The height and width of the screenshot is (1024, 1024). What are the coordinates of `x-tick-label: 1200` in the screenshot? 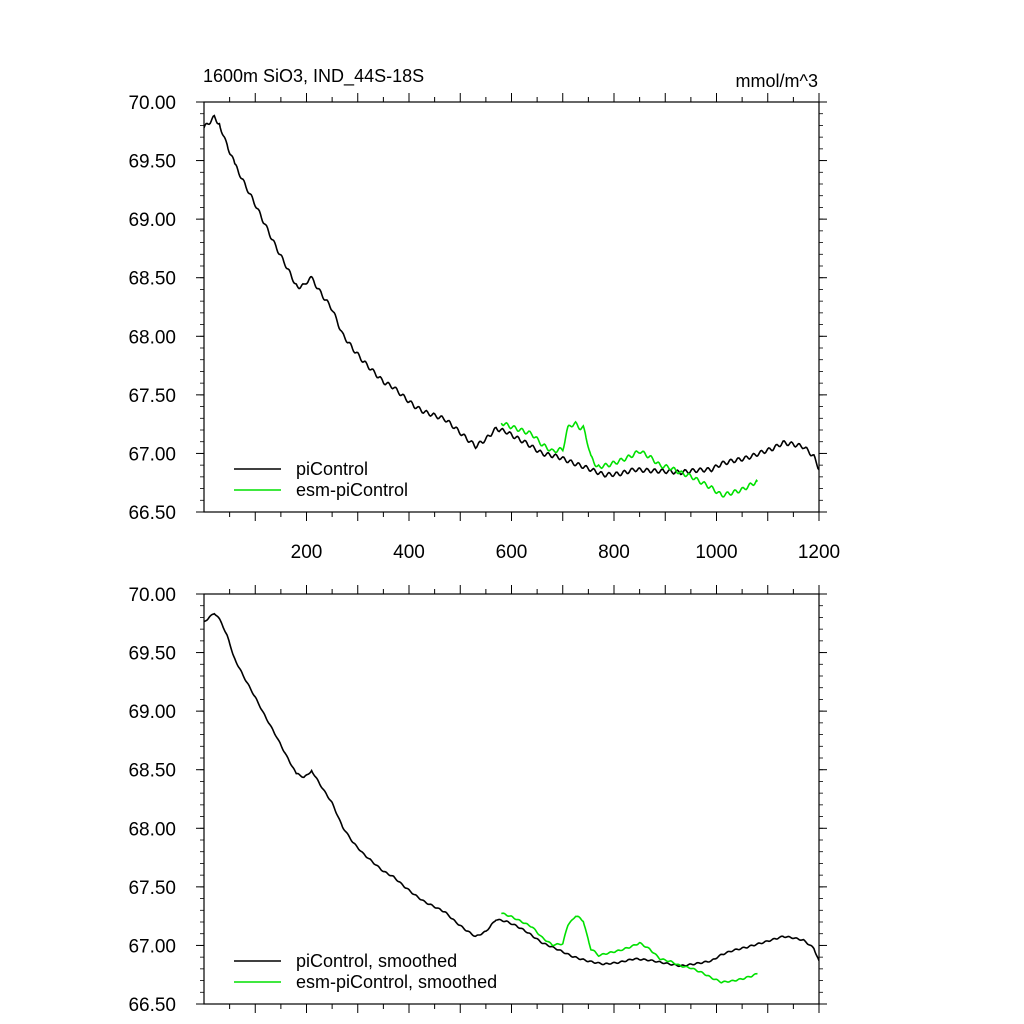 It's located at (819, 552).